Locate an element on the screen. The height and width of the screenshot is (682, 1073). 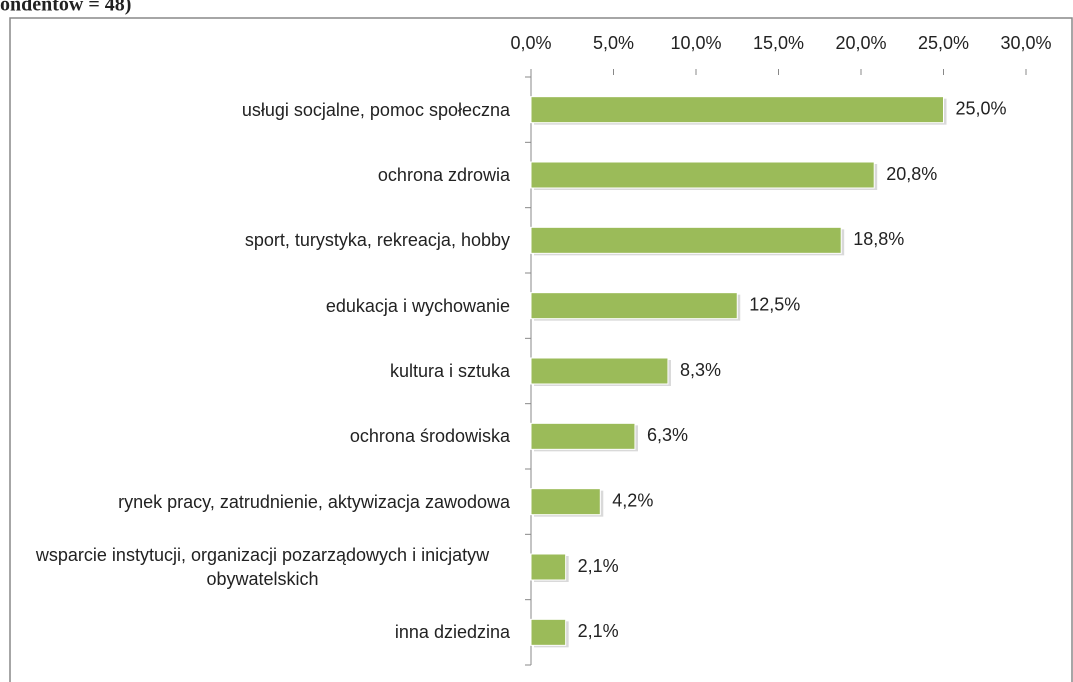
category-label-box: kultura i sztuka is located at coordinates (255, 371).